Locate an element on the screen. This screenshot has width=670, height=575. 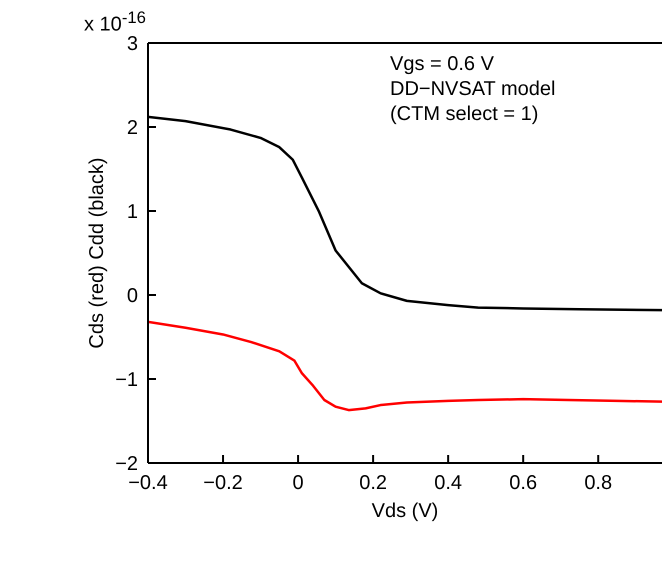
x-tick-label: 0.6 is located at coordinates (523, 483).